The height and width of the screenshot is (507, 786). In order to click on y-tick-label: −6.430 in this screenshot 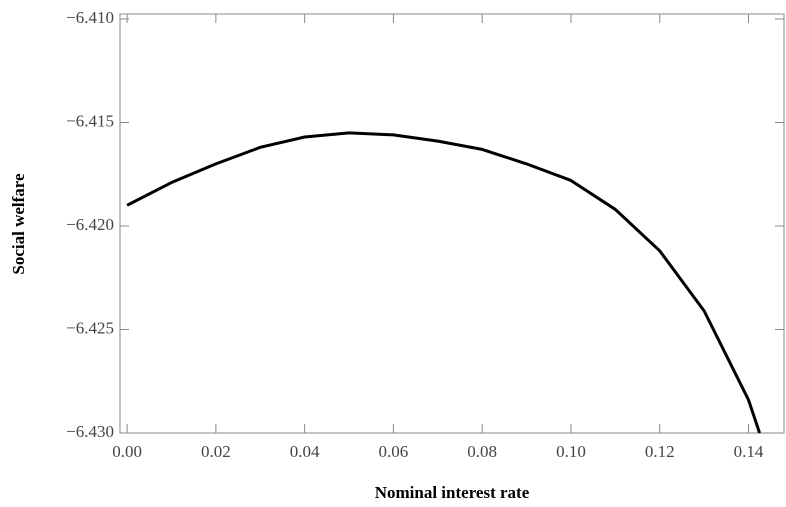, I will do `click(90, 431)`.